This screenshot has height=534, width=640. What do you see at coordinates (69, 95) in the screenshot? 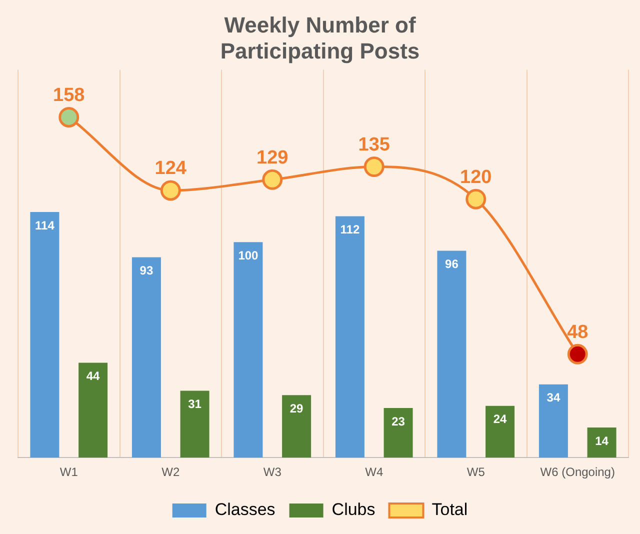
I see `data-label: 158` at bounding box center [69, 95].